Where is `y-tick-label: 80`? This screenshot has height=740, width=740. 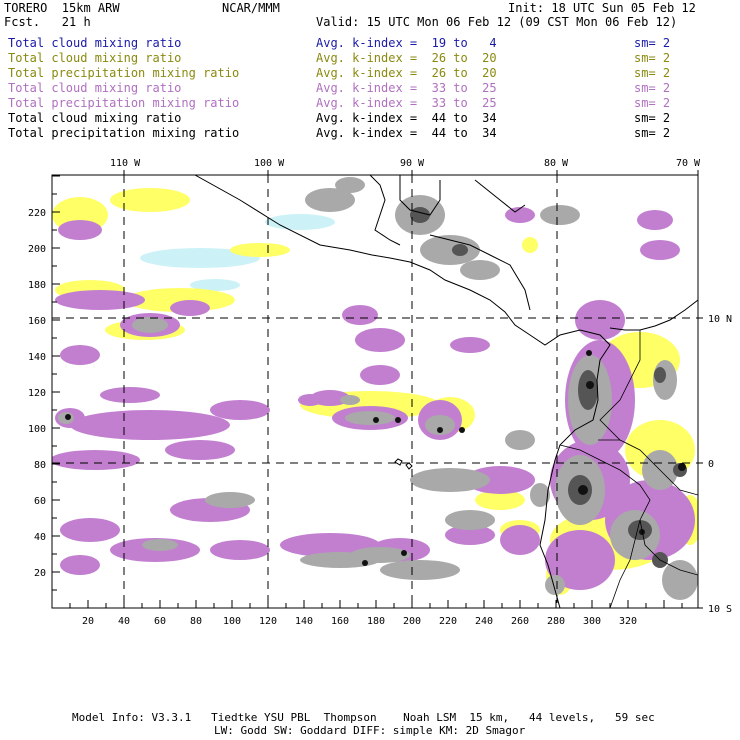
y-tick-label: 80 is located at coordinates (40, 465).